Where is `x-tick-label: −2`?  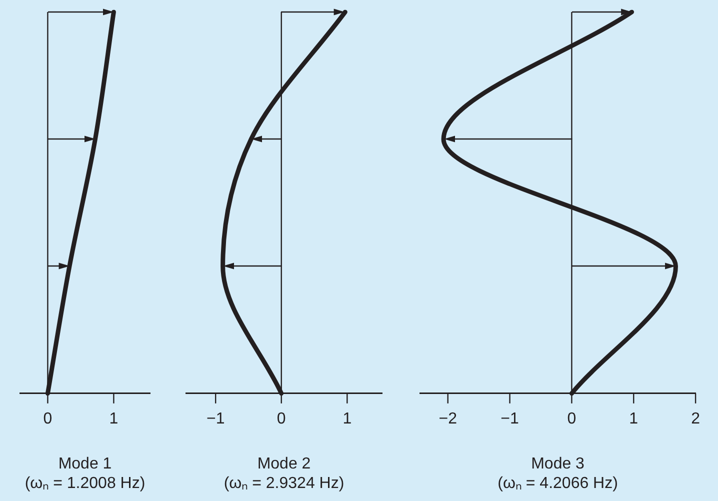 x-tick-label: −2 is located at coordinates (448, 419).